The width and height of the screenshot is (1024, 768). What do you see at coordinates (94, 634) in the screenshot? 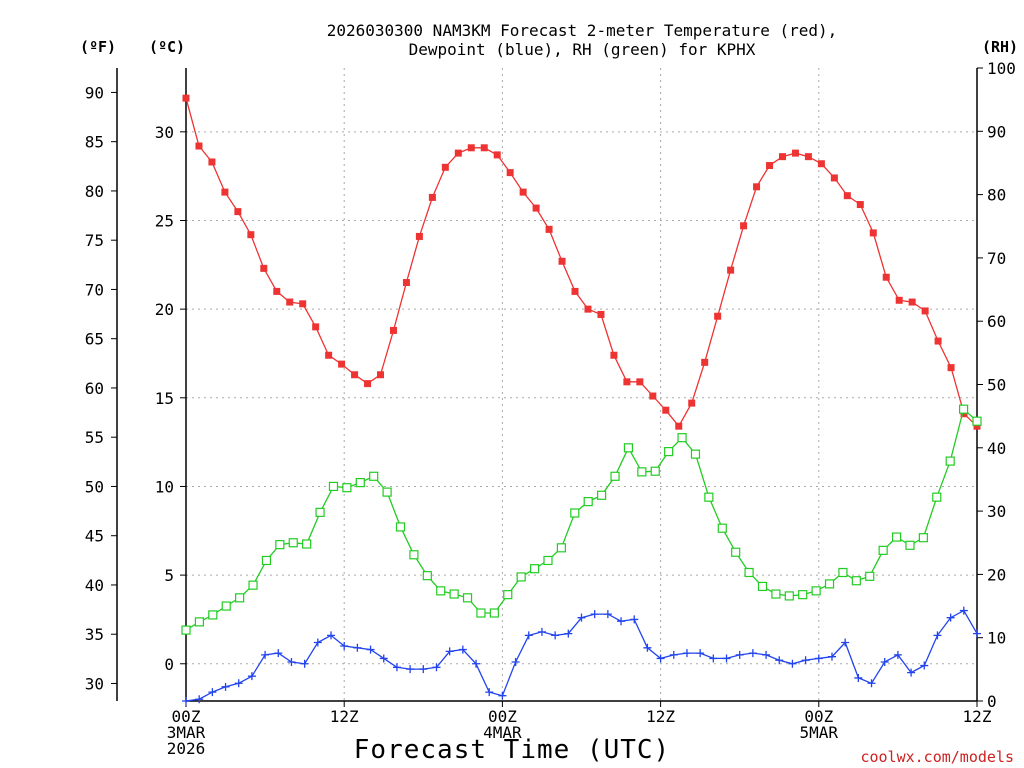
I see `fahrenheit-tick-label: 35` at bounding box center [94, 634].